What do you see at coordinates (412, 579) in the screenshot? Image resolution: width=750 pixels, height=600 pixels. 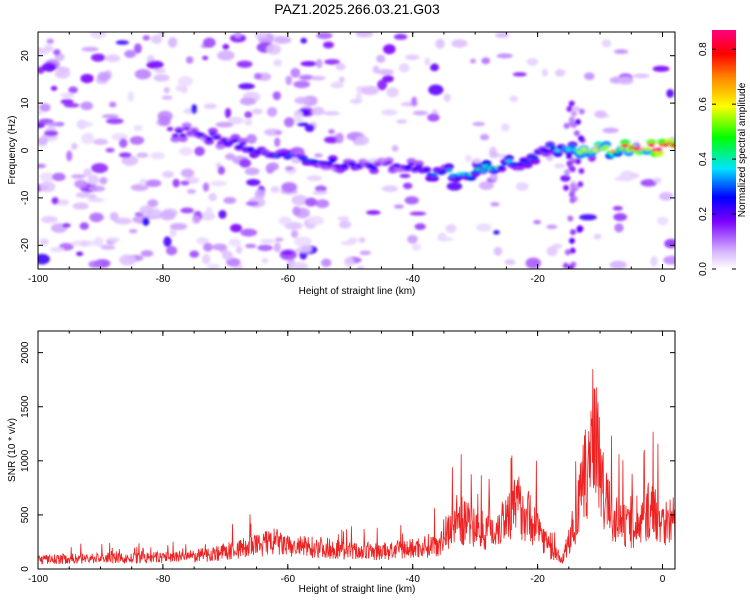 I see `snr-xtick-label: -40` at bounding box center [412, 579].